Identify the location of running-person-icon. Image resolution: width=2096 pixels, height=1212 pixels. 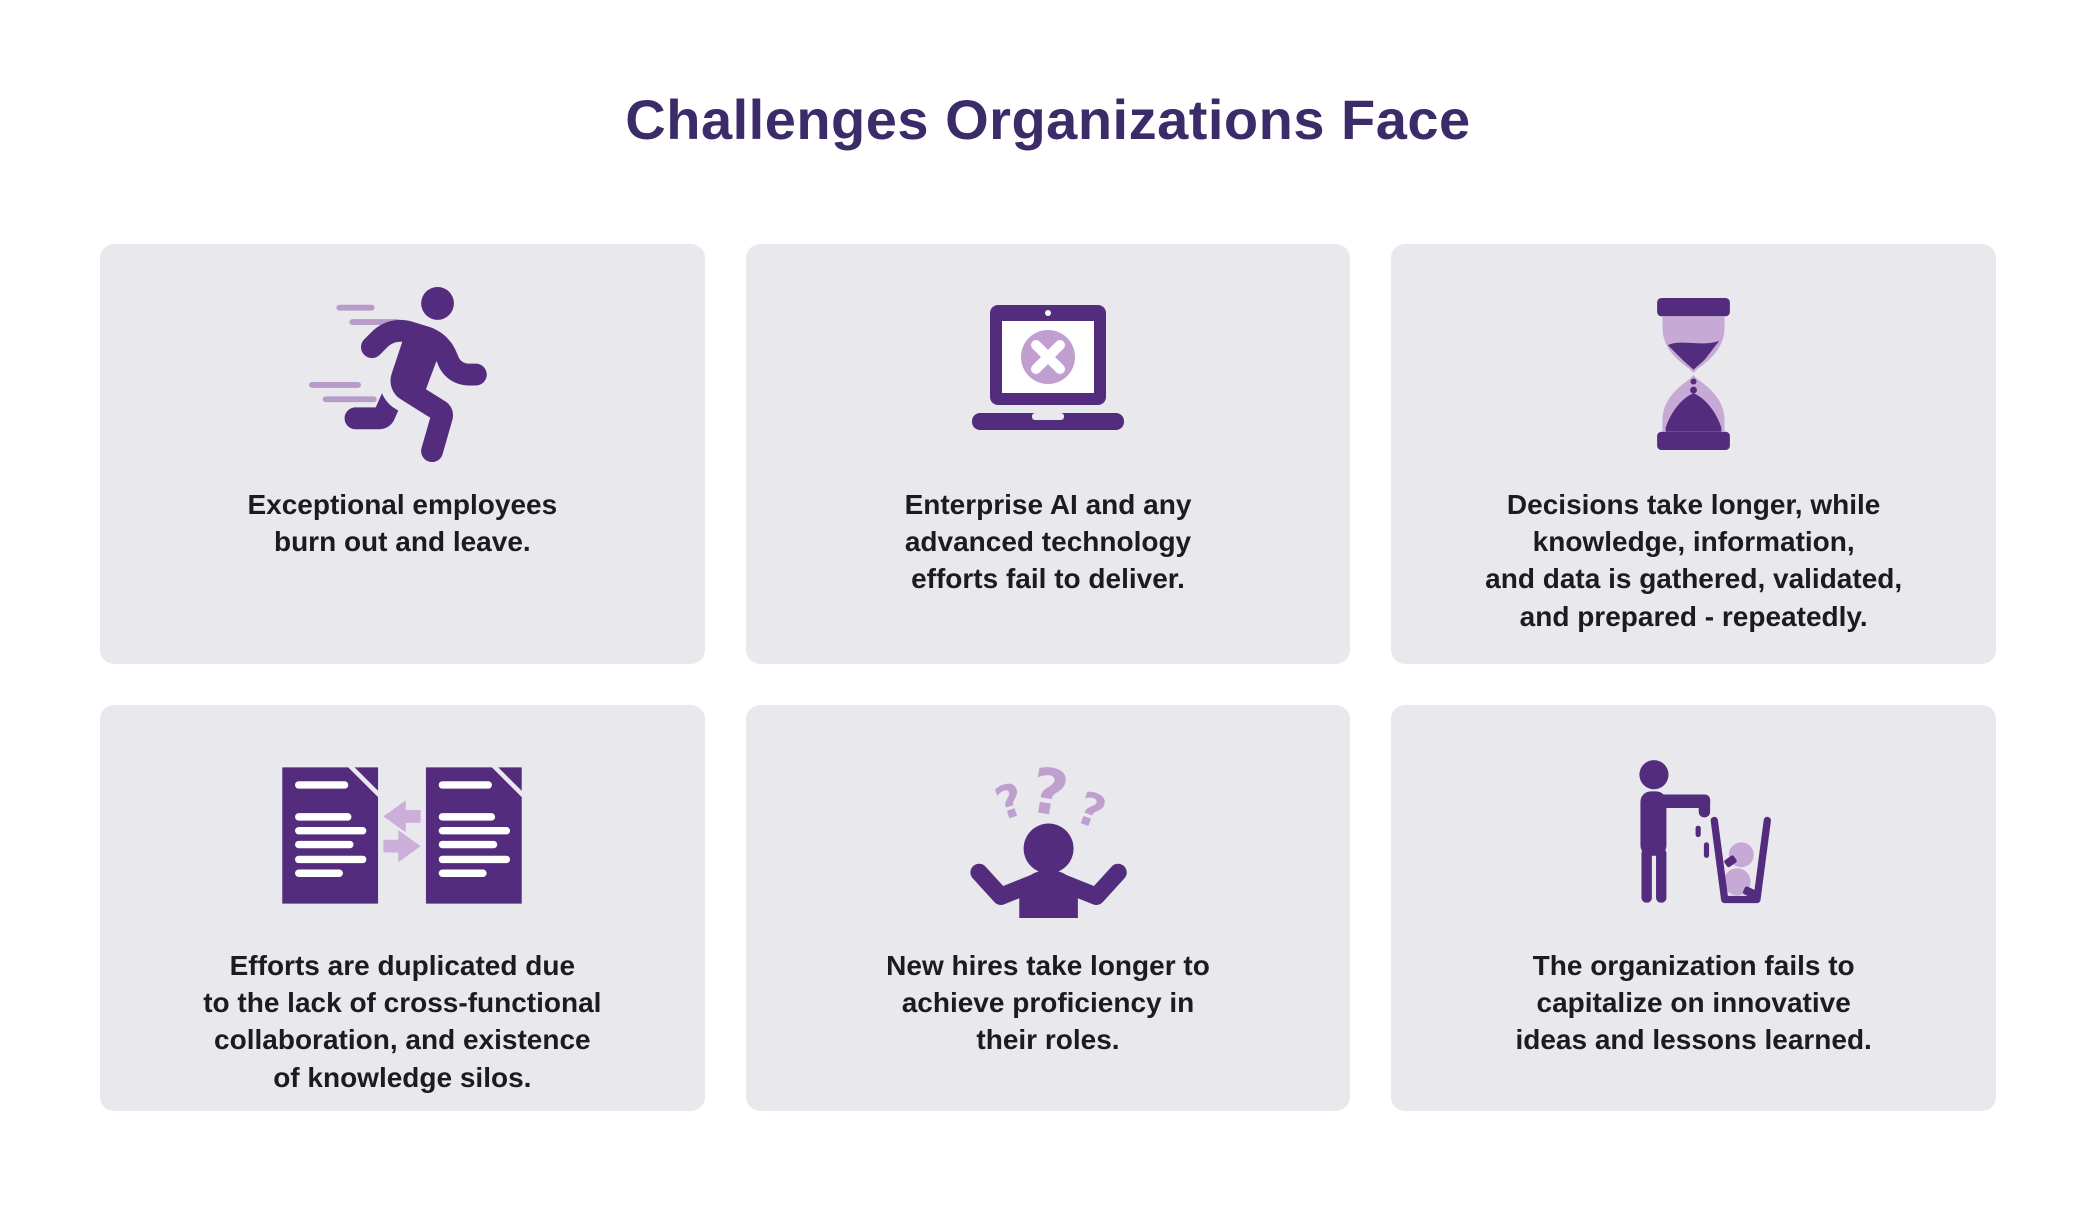
(398, 374).